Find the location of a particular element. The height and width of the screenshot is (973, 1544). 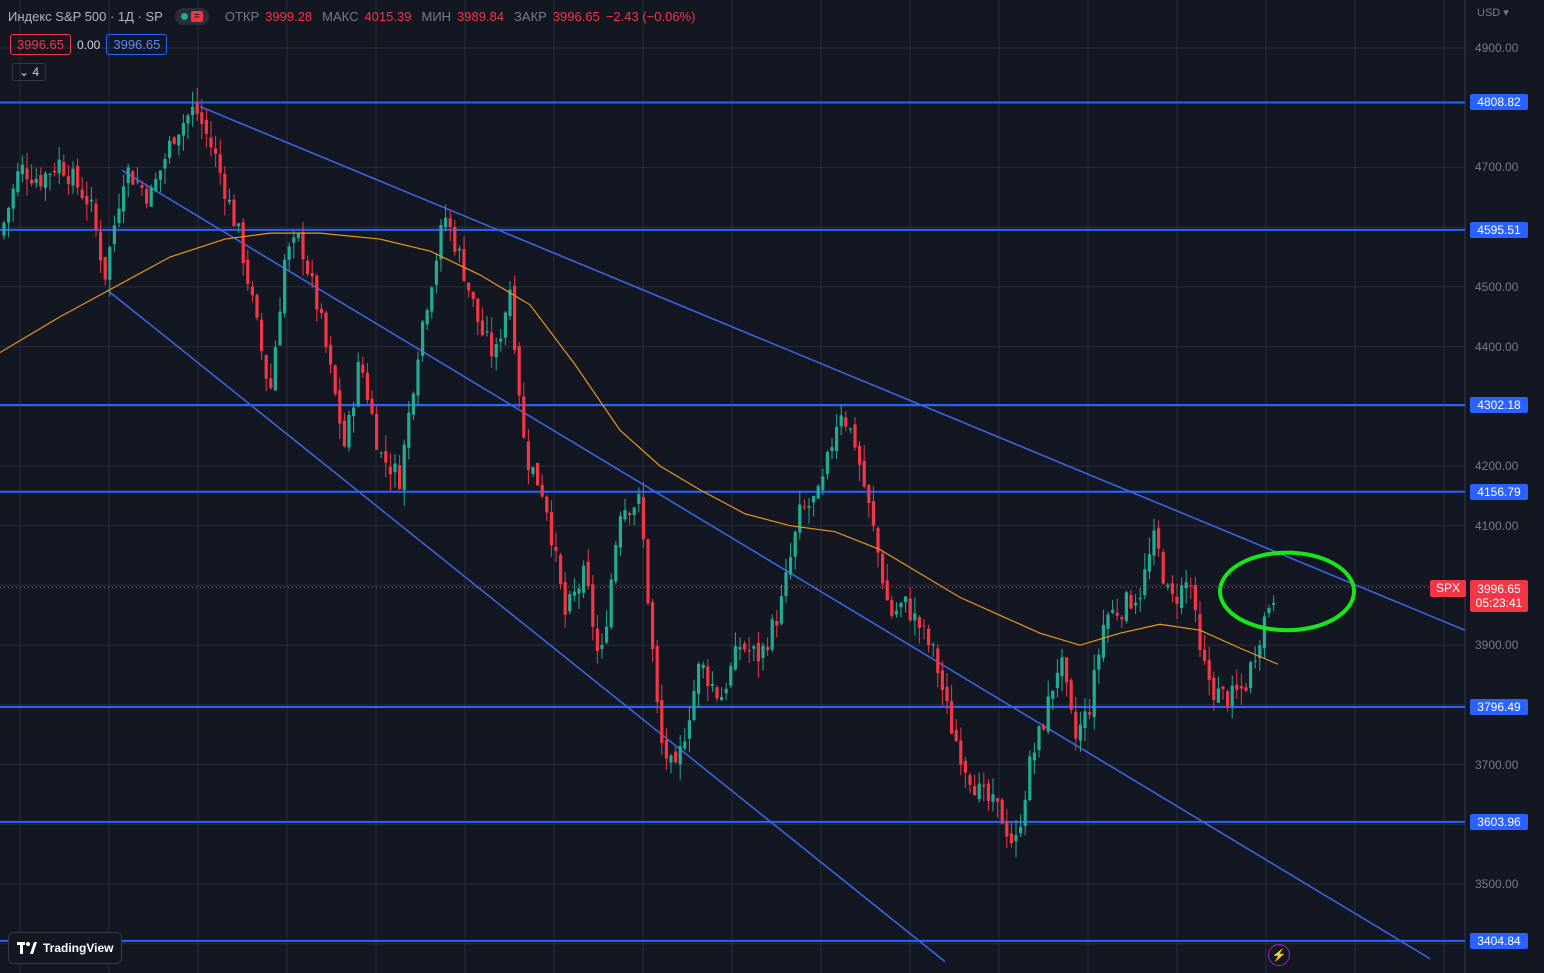

indicators-count: 4 is located at coordinates (36, 72).